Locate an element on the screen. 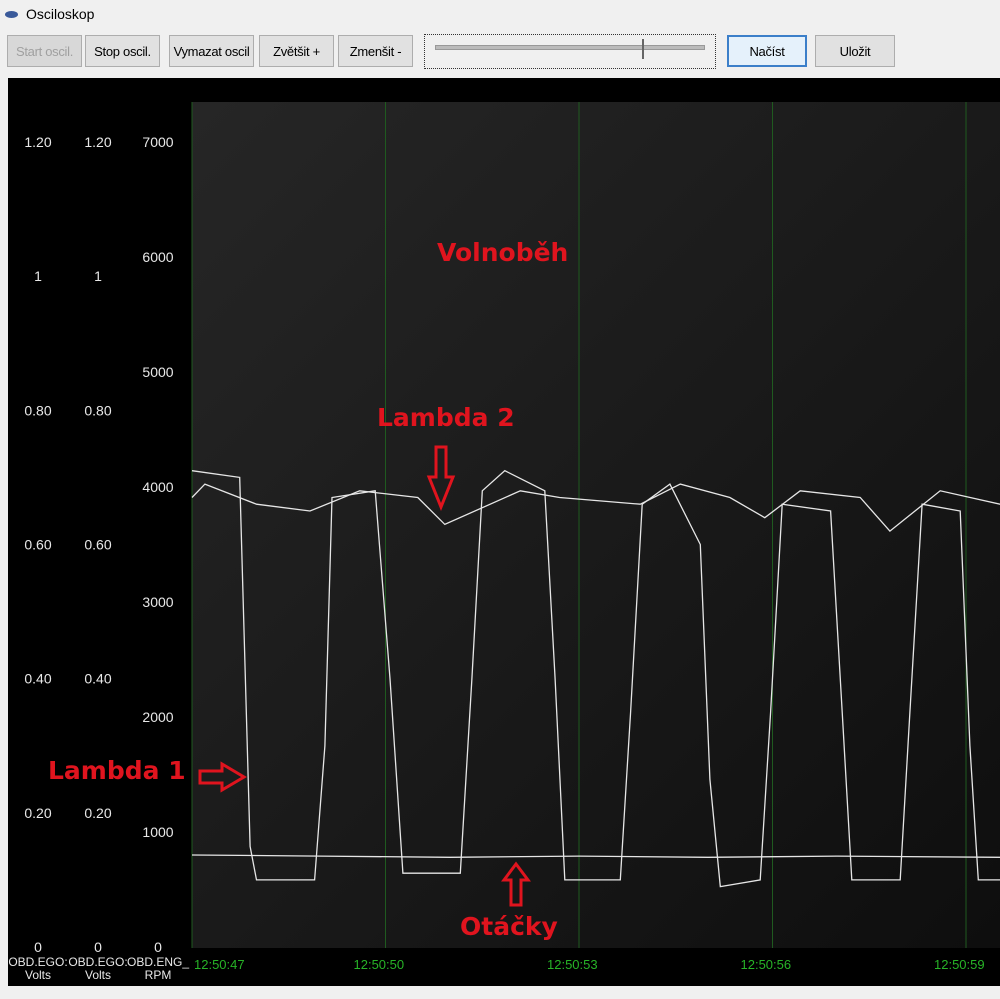  rpm-tick-label: 5000 is located at coordinates (157, 372).